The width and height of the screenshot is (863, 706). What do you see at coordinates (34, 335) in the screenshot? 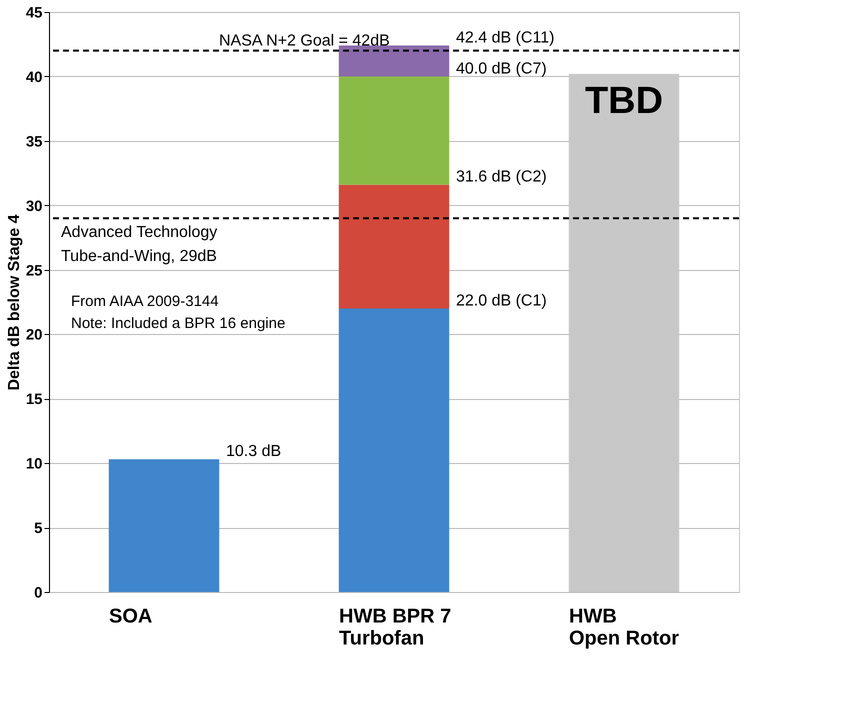
I see `y-tick-label: 20` at bounding box center [34, 335].